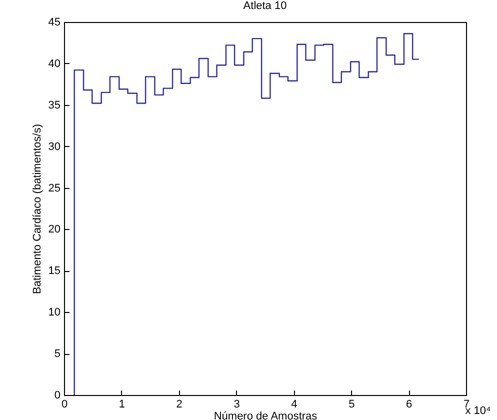 This screenshot has width=497, height=420. Describe the element at coordinates (54, 271) in the screenshot. I see `y-tick-label: 15` at that location.